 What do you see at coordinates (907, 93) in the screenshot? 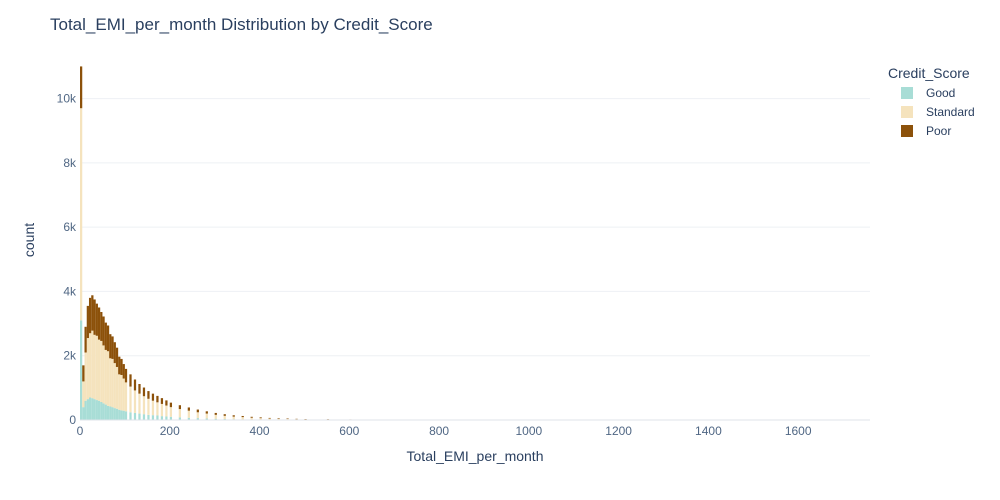
I see `legend-swatch-good` at bounding box center [907, 93].